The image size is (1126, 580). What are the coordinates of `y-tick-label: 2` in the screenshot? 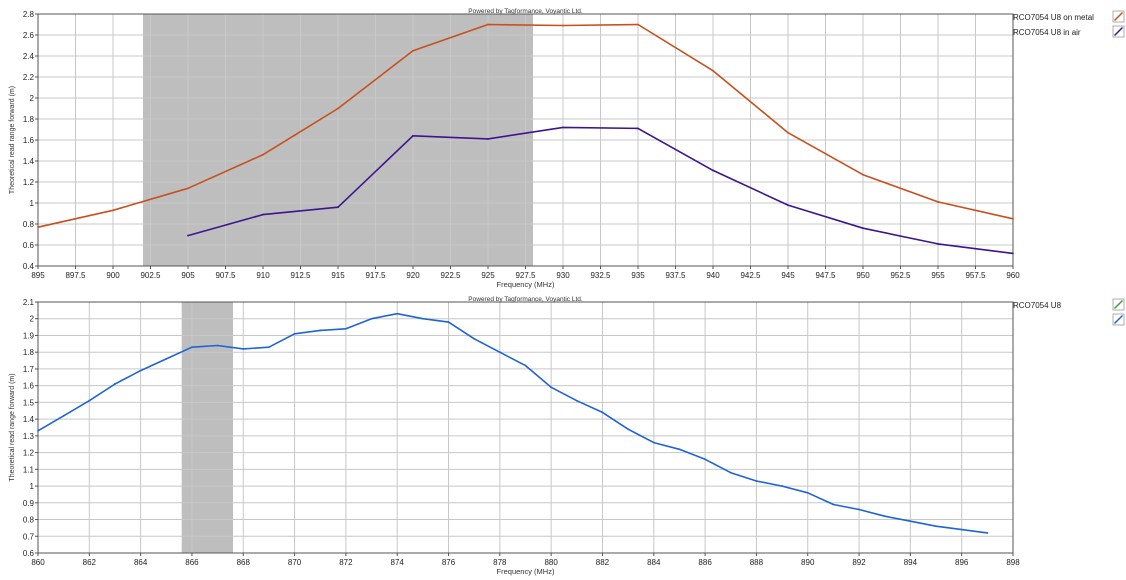 It's located at (32, 98).